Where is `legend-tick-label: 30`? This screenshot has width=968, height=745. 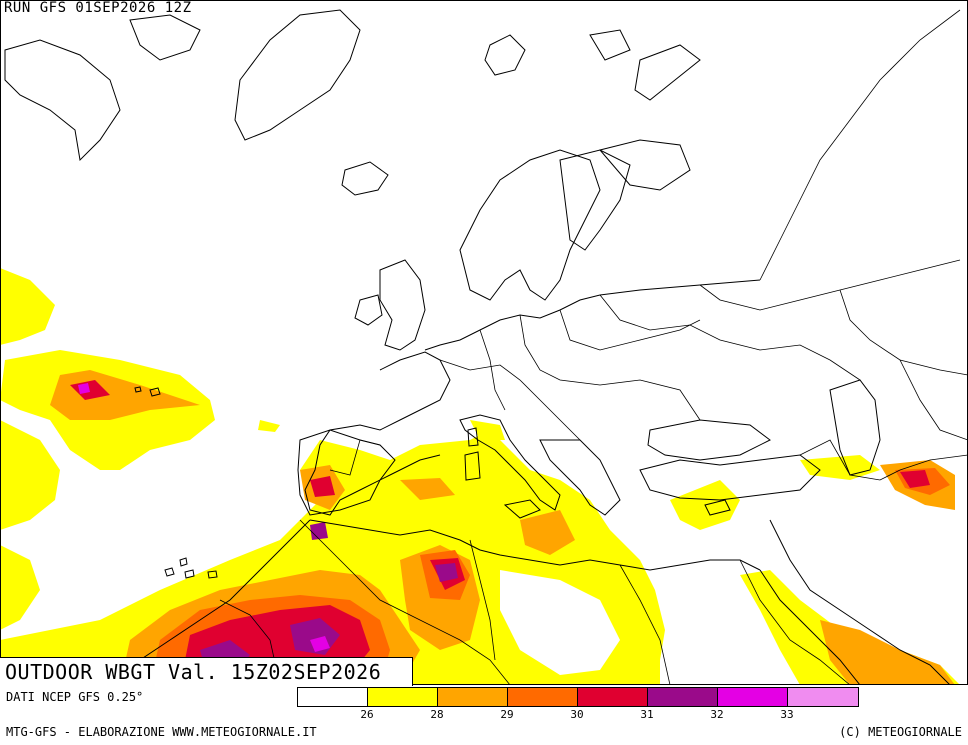
legend-tick-label: 30 is located at coordinates (577, 714).